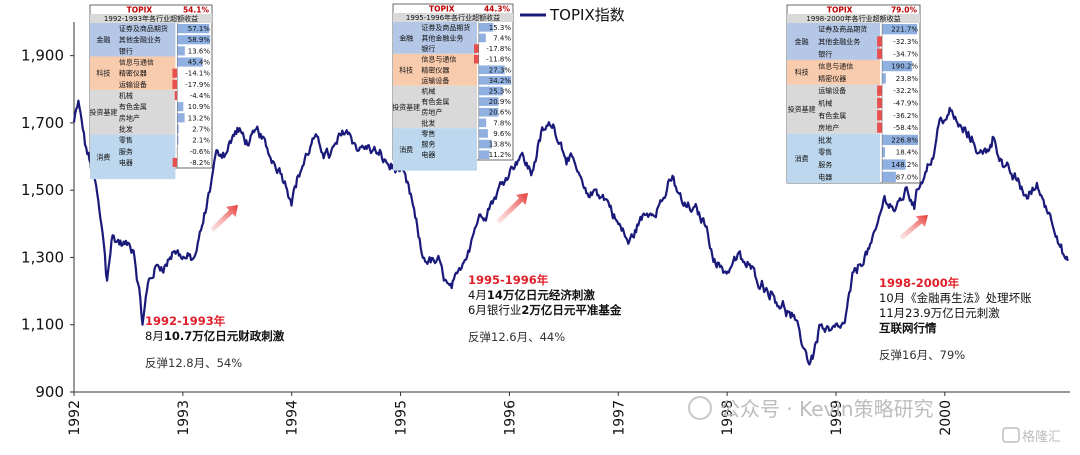 This screenshot has width=1080, height=455. What do you see at coordinates (904, 67) in the screenshot?
I see `table-row-value: 190.2%` at bounding box center [904, 67].